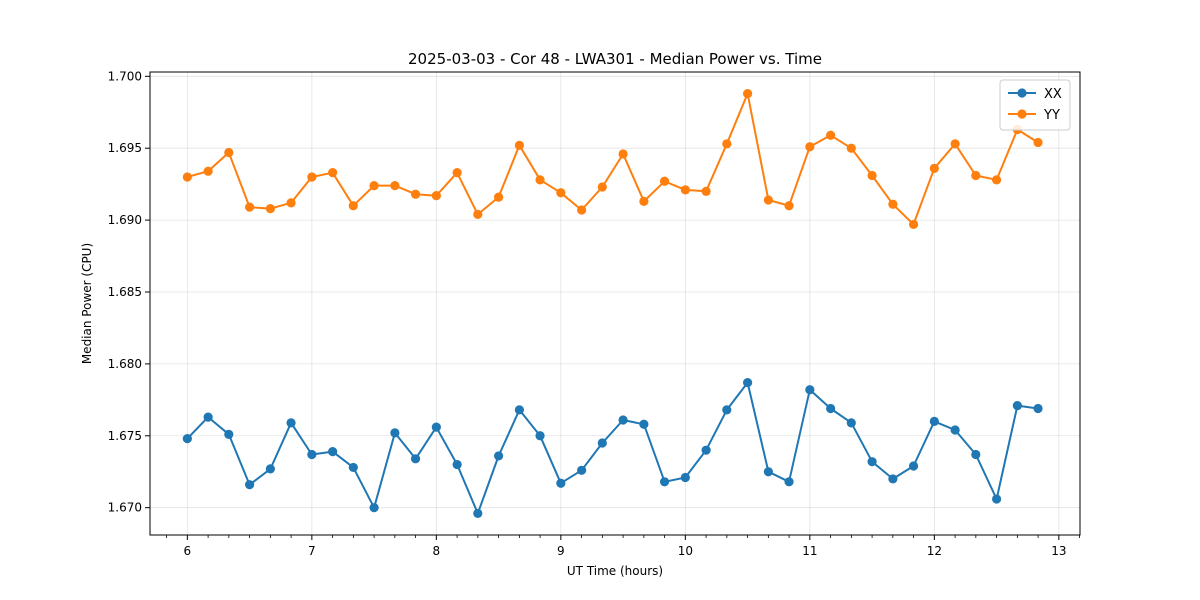  Describe the element at coordinates (125, 76) in the screenshot. I see `y-tick-label: 1.700` at that location.